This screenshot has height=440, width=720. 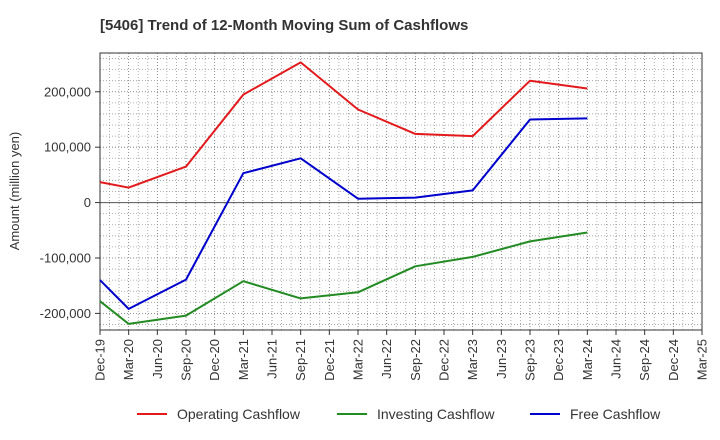 What do you see at coordinates (558, 360) in the screenshot?
I see `x-tick-label: Dec-23` at bounding box center [558, 360].